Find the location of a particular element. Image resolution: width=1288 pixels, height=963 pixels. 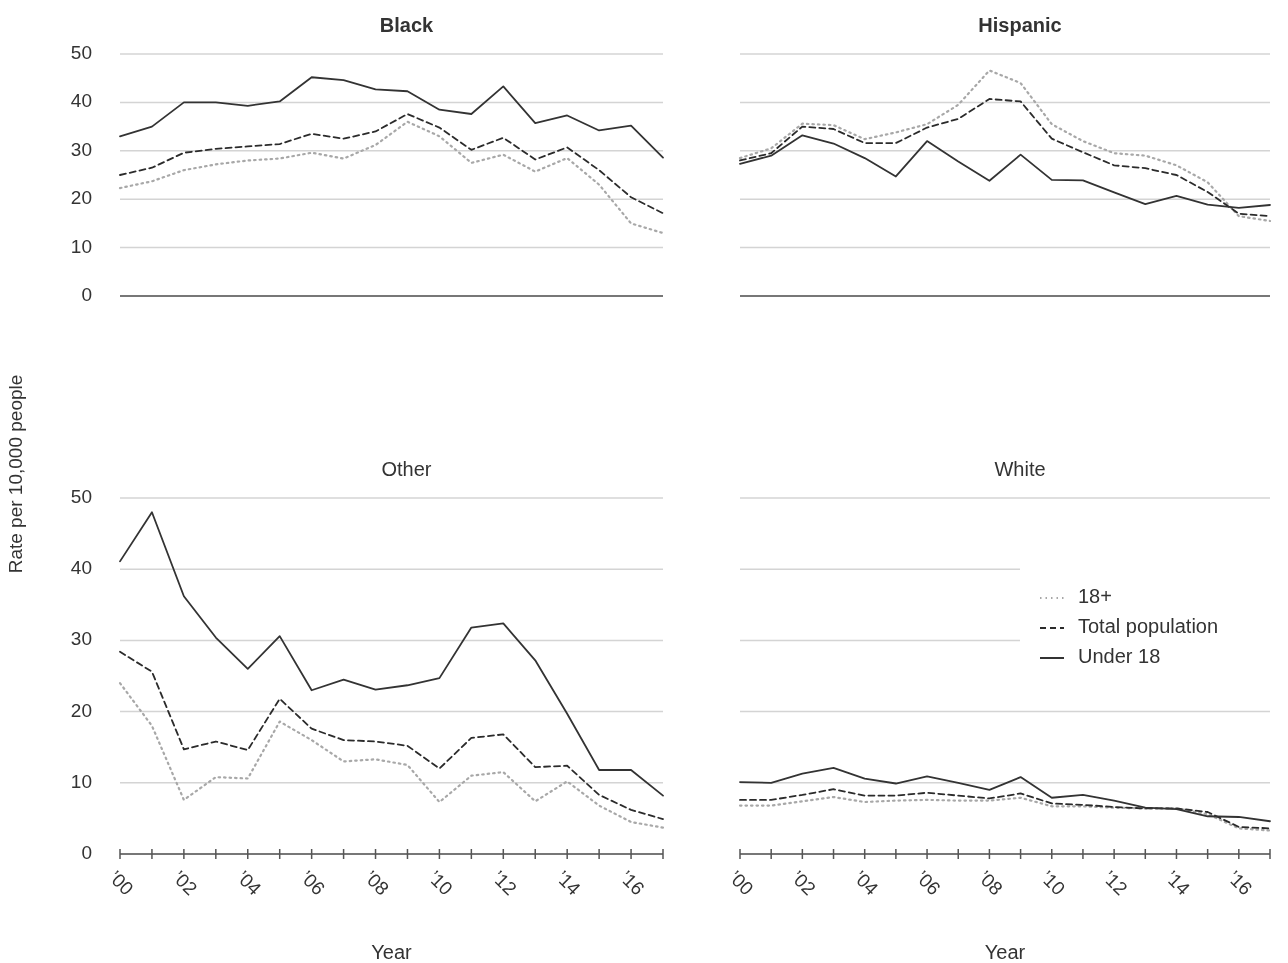

legend-label: Under 18 is located at coordinates (1119, 656).